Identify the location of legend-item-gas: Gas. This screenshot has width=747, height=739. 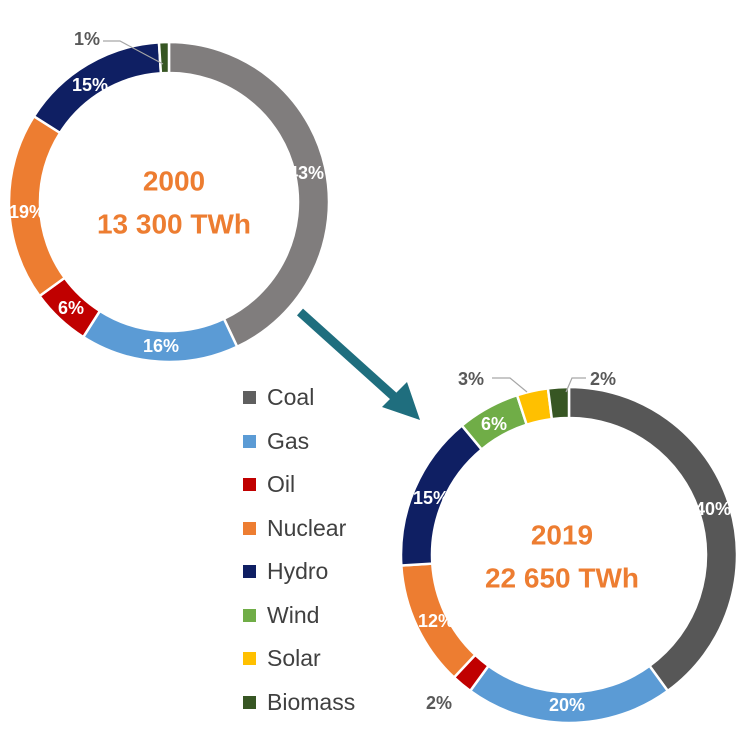
(299, 442).